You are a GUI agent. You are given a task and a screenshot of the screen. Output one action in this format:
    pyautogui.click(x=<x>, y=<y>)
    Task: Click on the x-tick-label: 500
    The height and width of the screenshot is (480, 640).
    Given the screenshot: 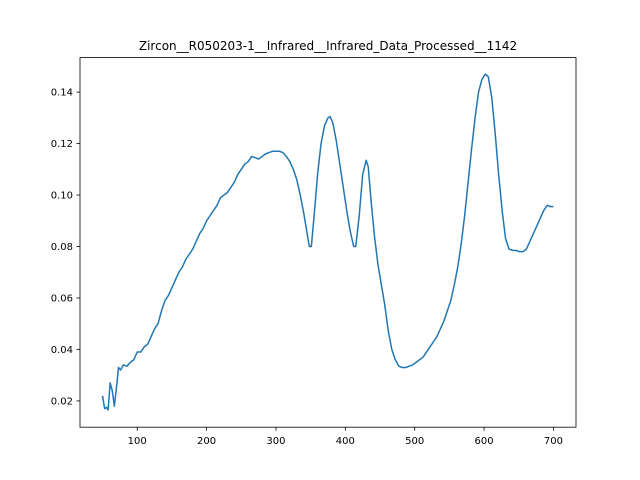 What is the action you would take?
    pyautogui.click(x=414, y=441)
    